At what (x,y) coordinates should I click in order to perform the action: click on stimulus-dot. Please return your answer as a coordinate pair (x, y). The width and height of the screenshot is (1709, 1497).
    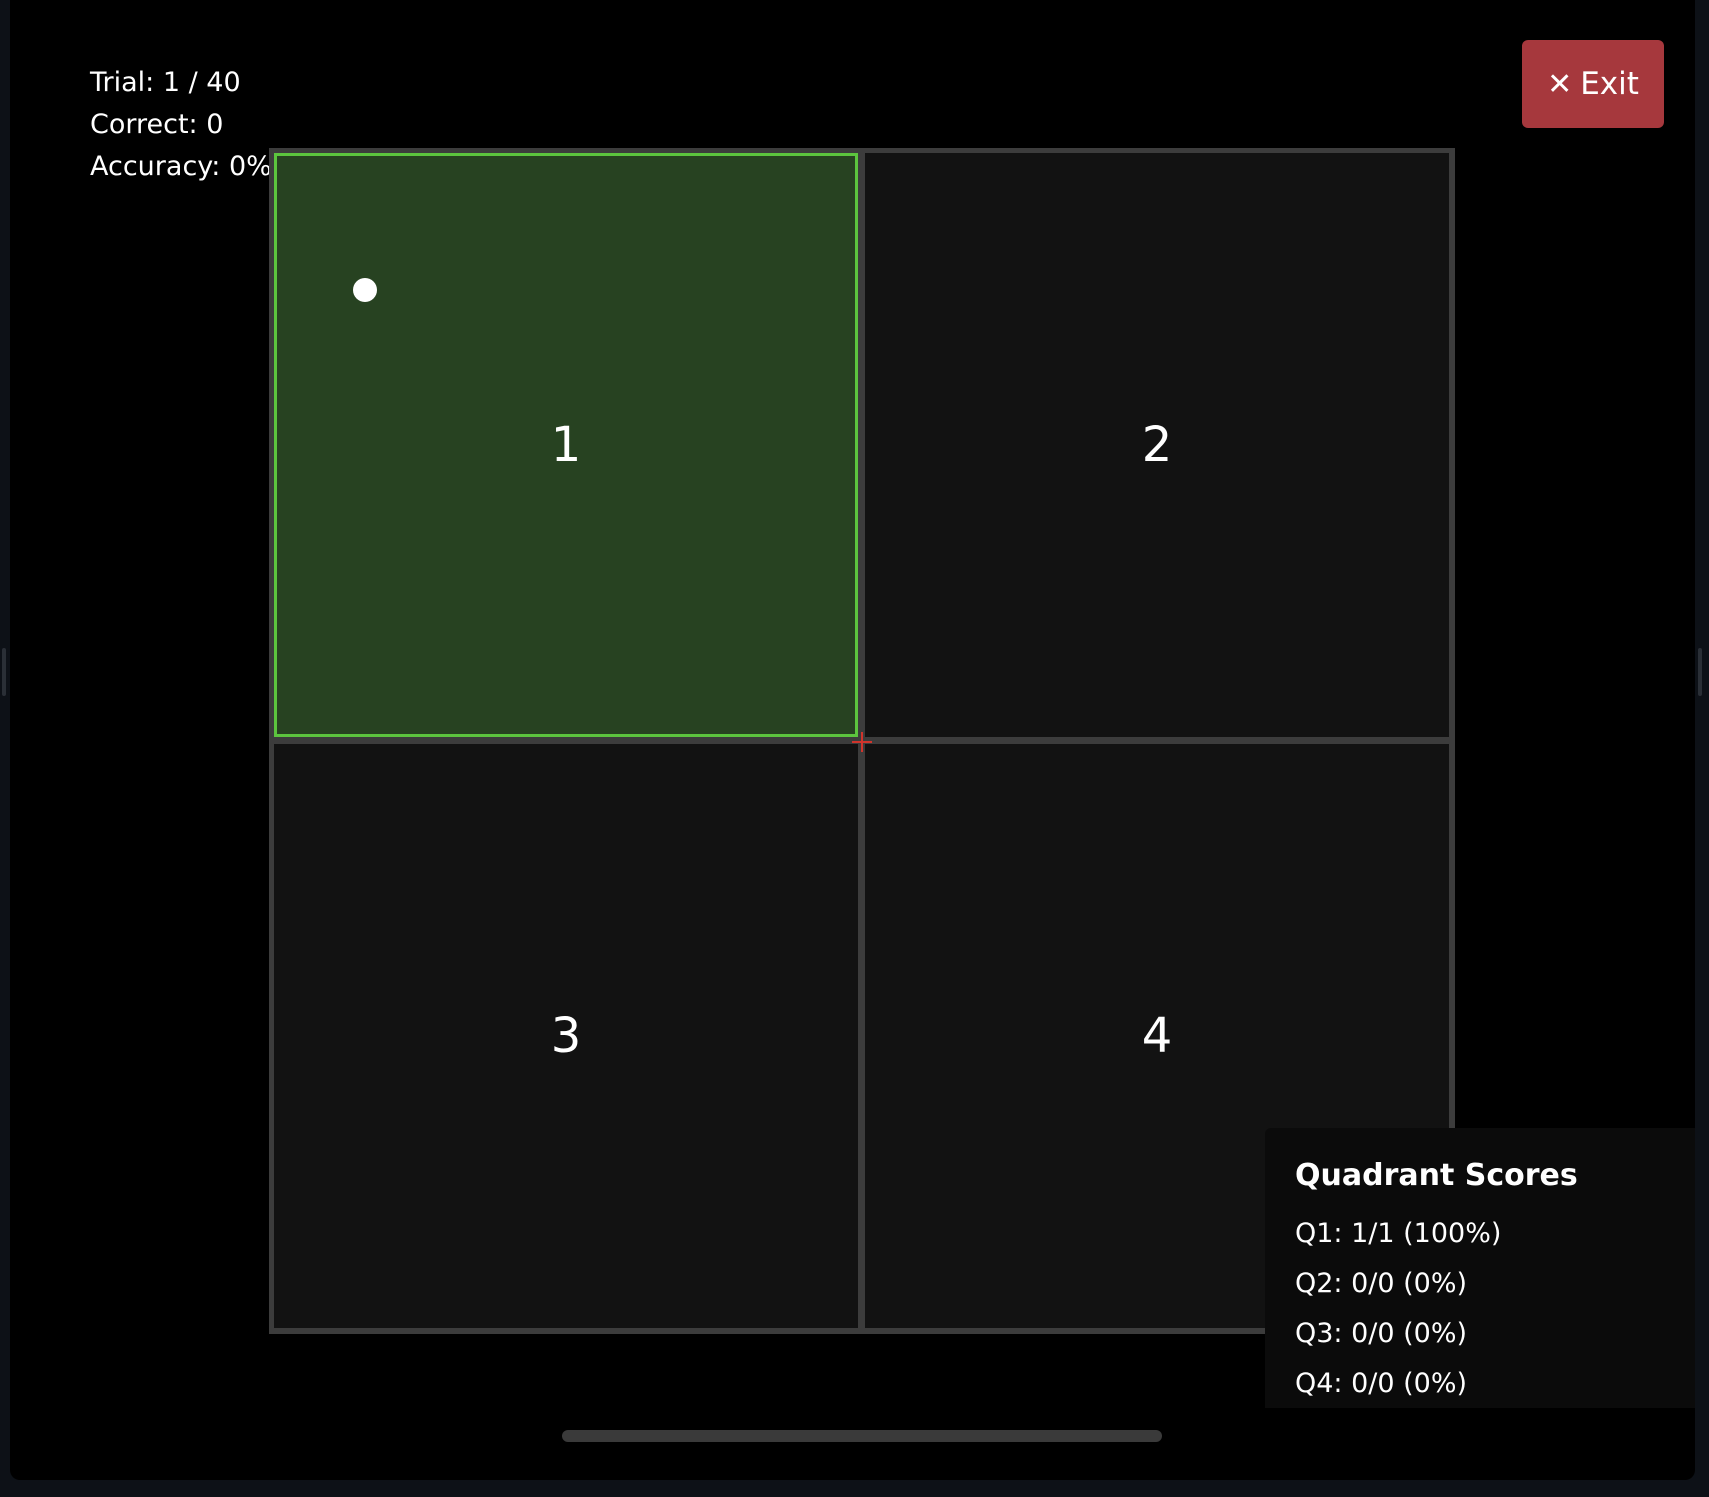
    Looking at the image, I should click on (365, 290).